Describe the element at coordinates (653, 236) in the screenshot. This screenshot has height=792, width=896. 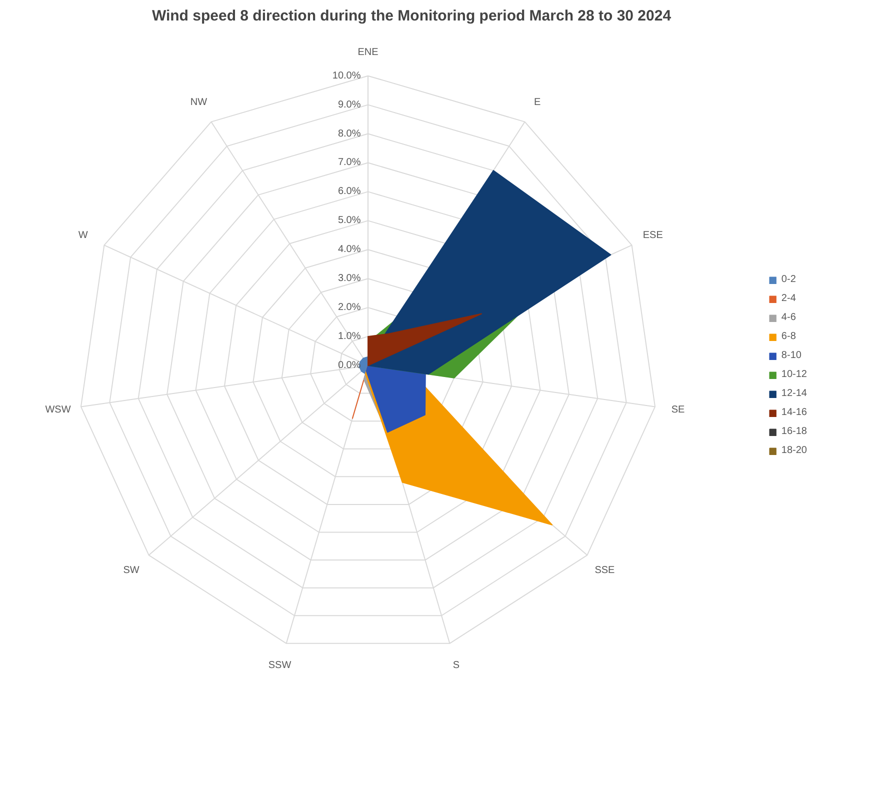
I see `spoke-label: ESE` at that location.